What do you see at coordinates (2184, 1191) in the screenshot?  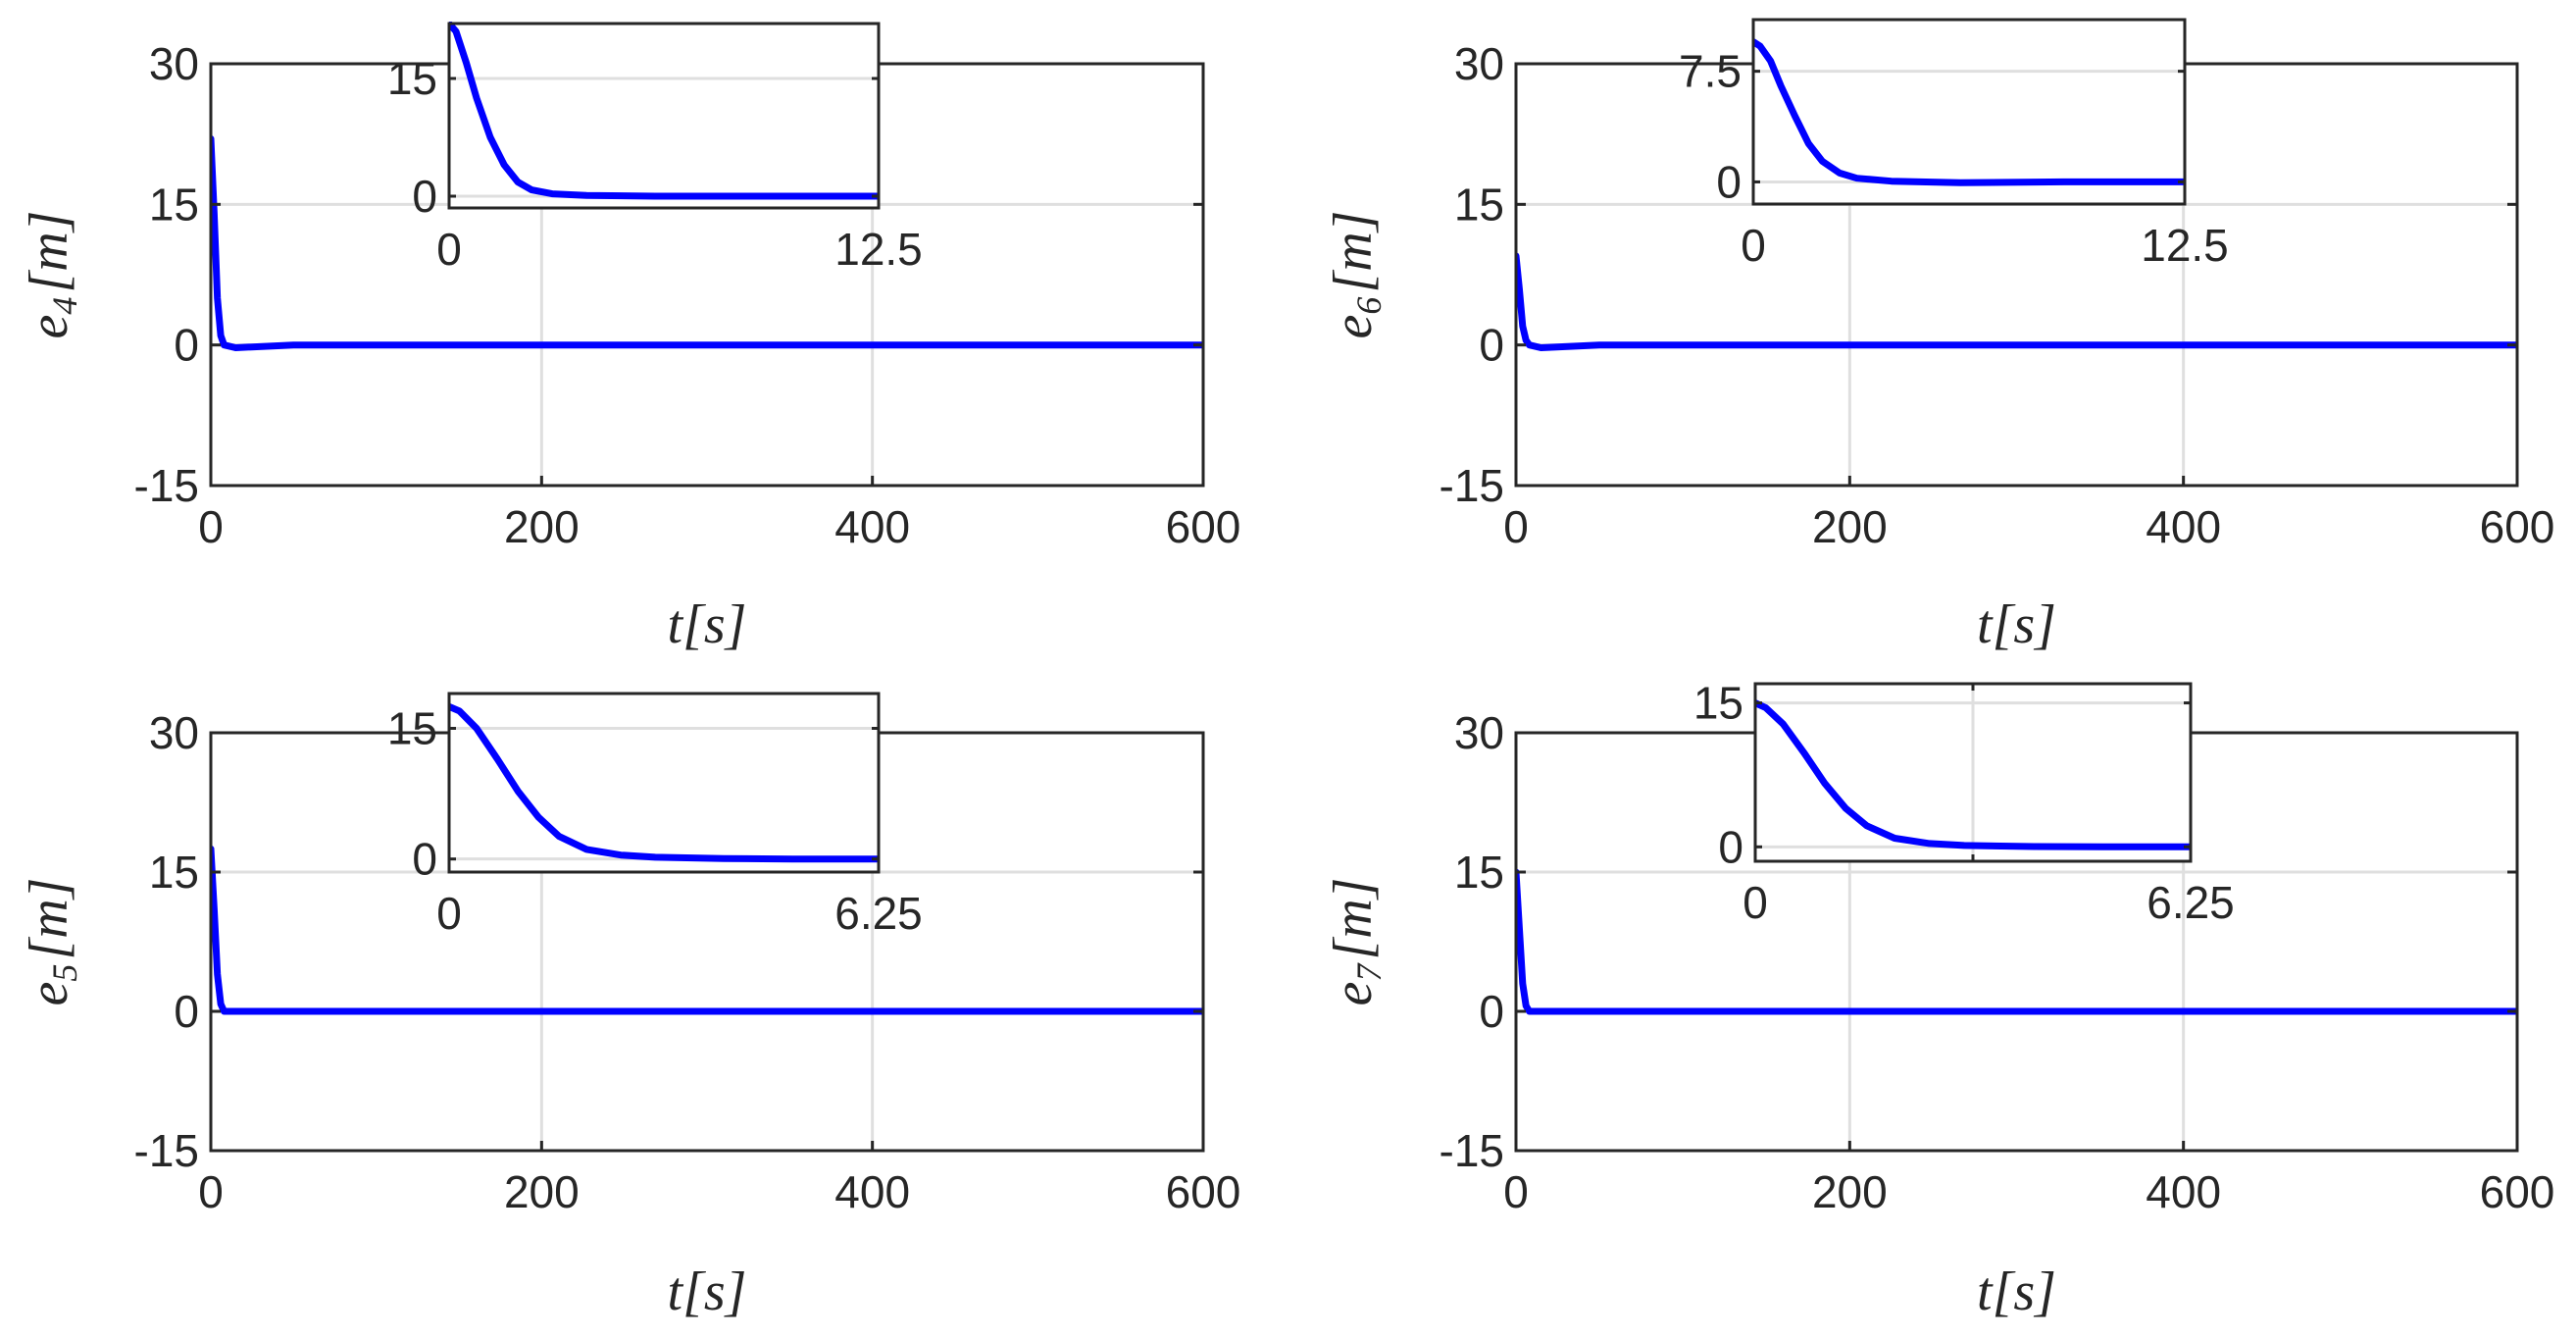 I see `panel-e7-xtick-label-2: 400` at bounding box center [2184, 1191].